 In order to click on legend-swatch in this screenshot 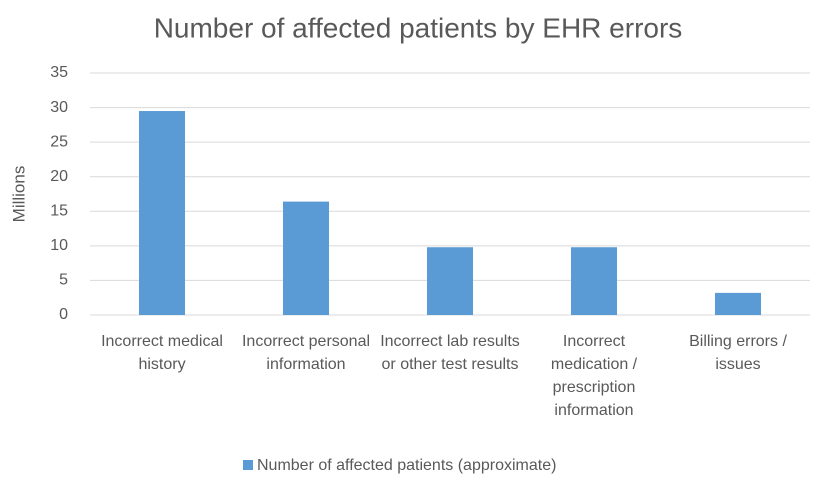, I will do `click(248, 465)`.